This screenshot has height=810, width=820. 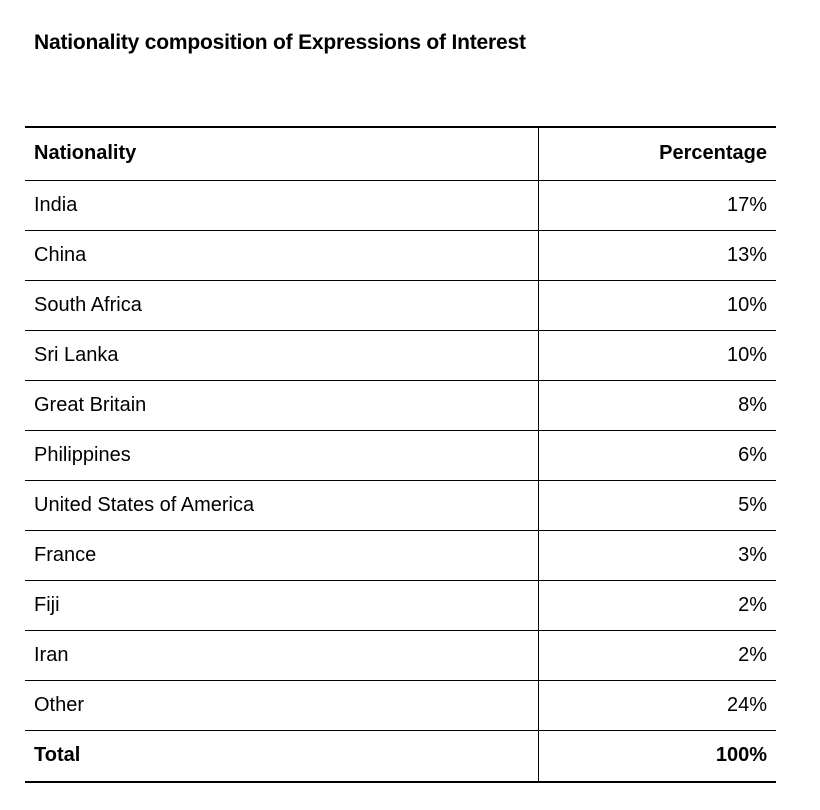 What do you see at coordinates (282, 205) in the screenshot?
I see `nationality-cell: India` at bounding box center [282, 205].